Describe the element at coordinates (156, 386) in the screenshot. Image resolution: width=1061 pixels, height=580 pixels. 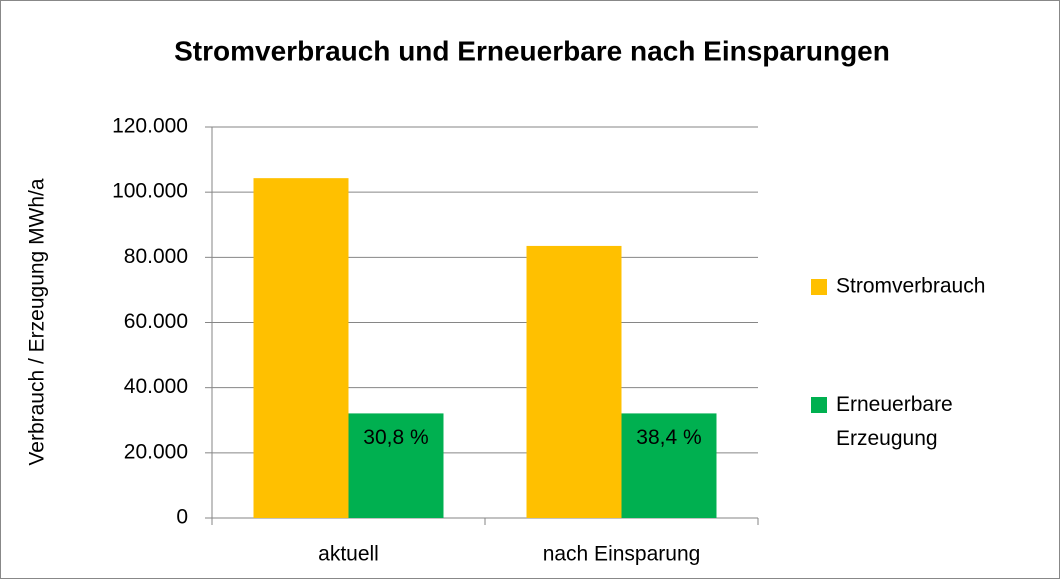
I see `y-tick-label: 40.000` at that location.